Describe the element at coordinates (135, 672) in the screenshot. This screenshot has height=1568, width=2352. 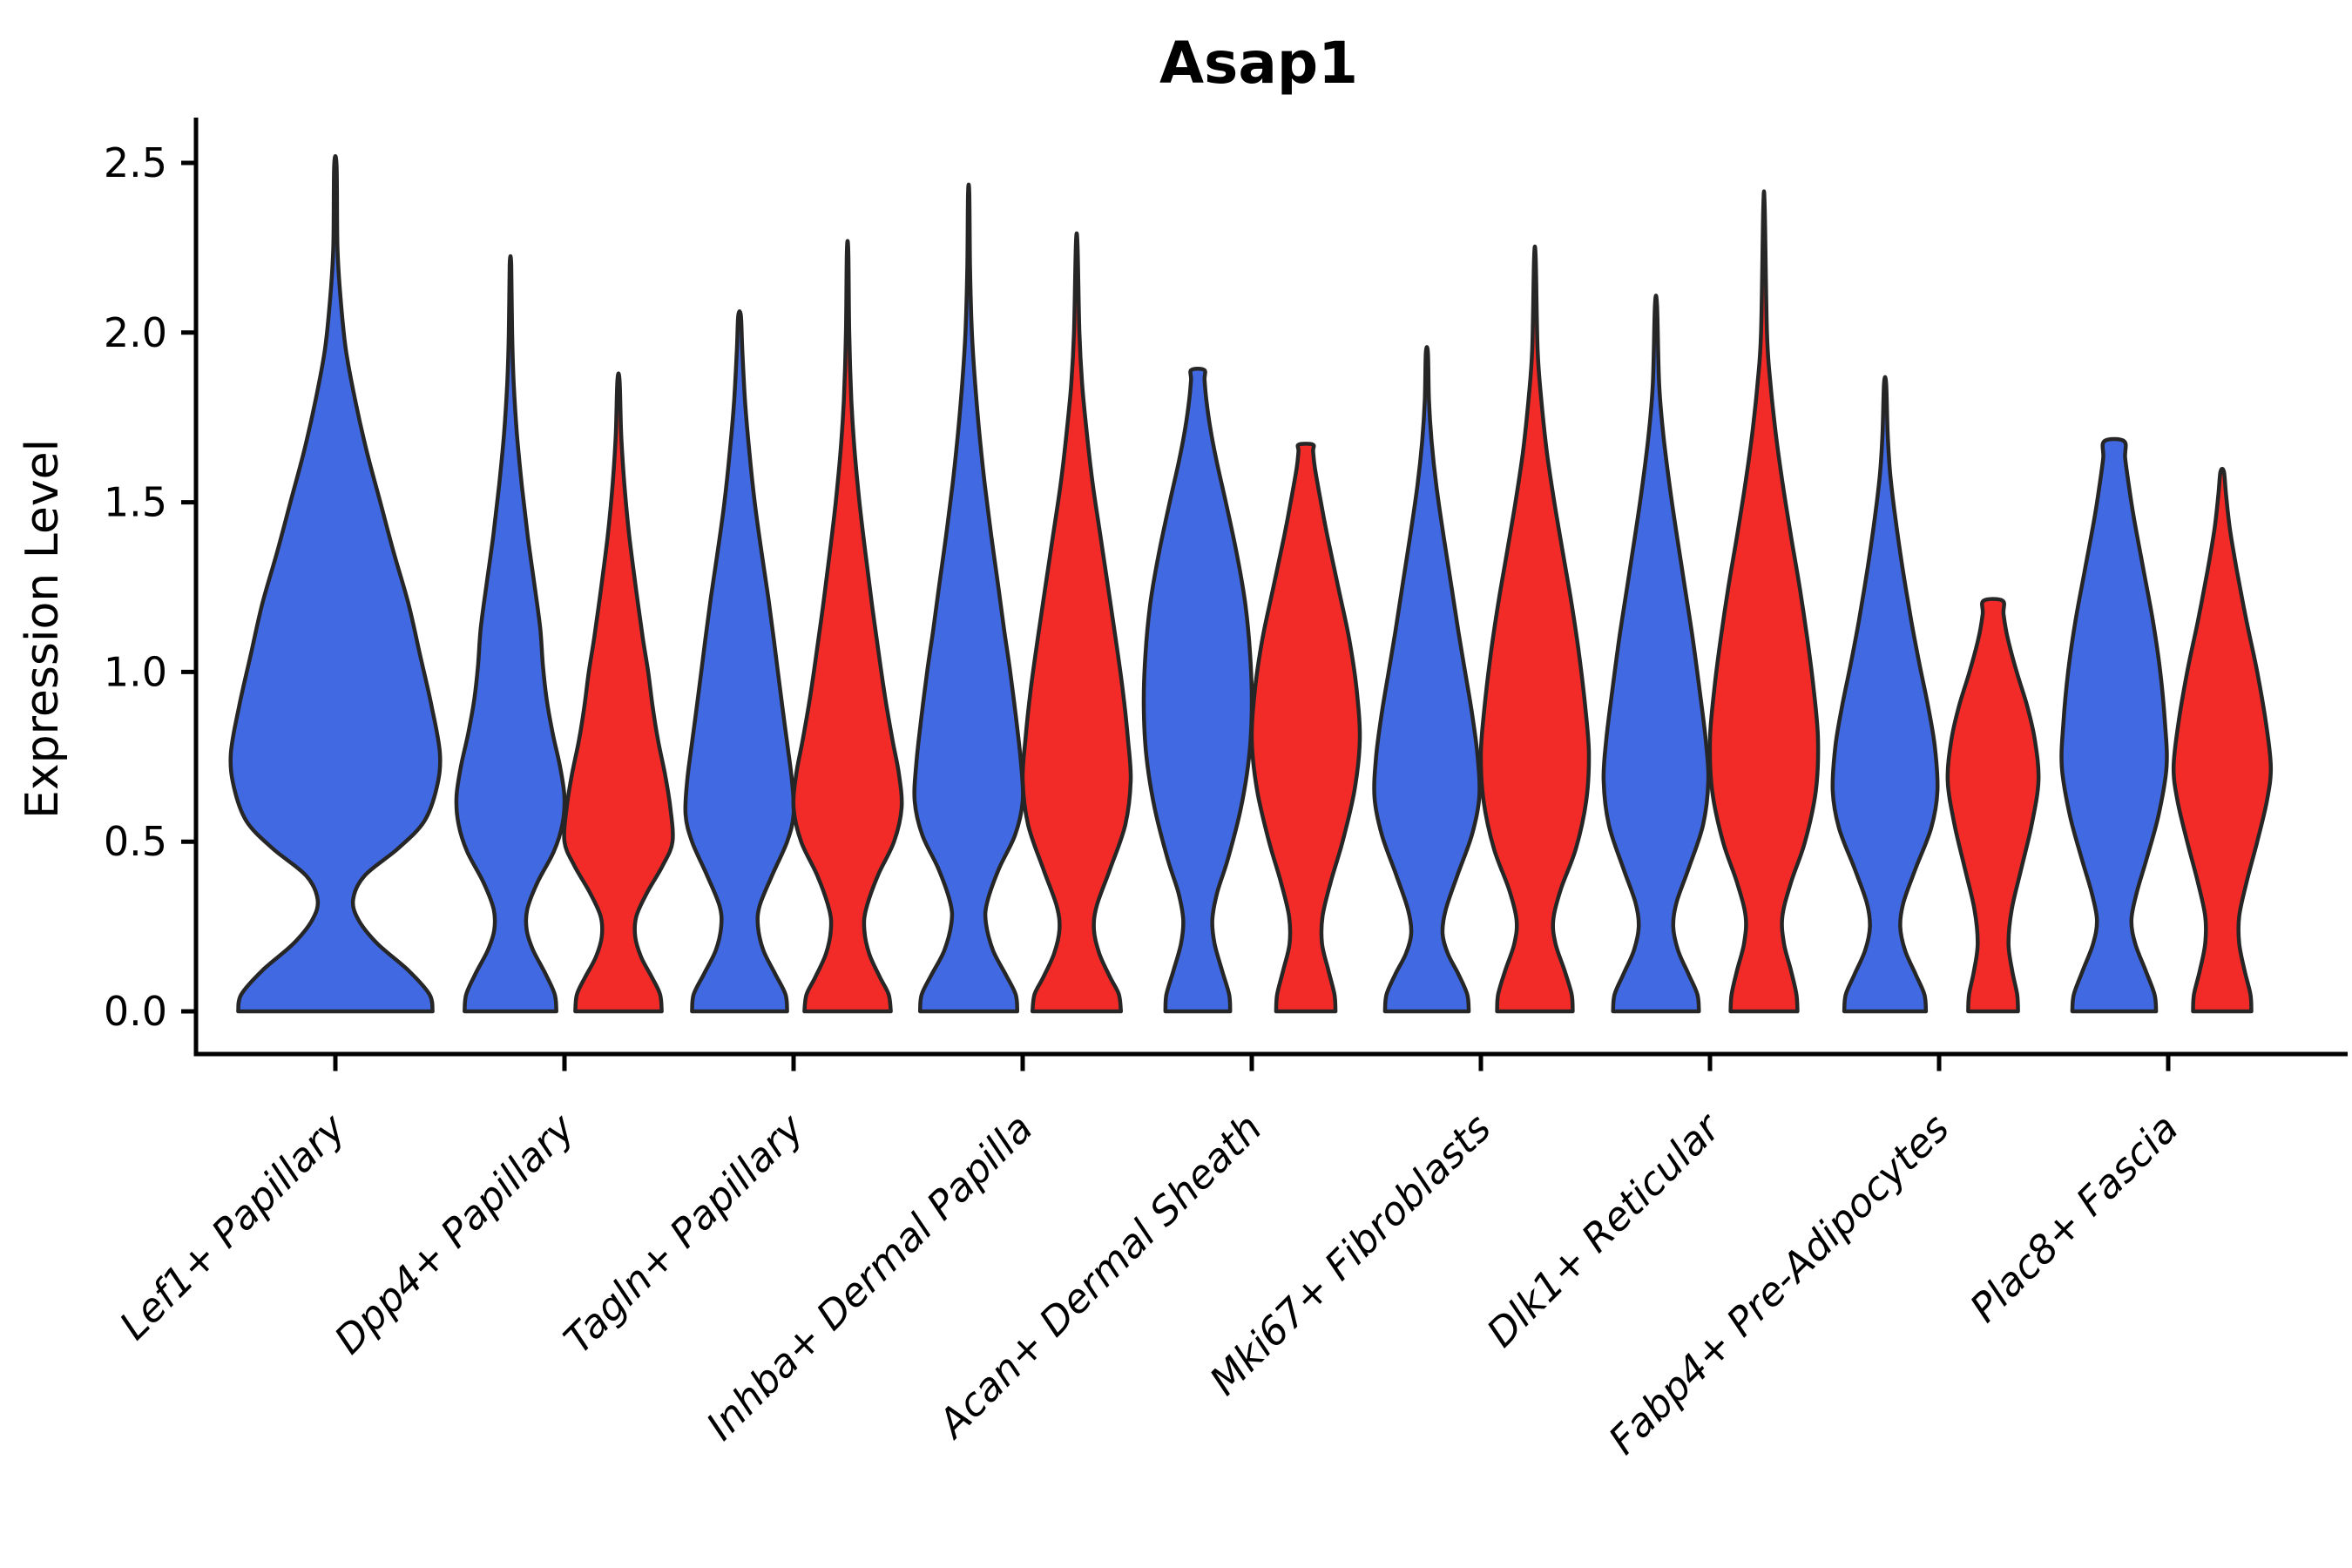
I see `y-tick-label: 1.0` at that location.